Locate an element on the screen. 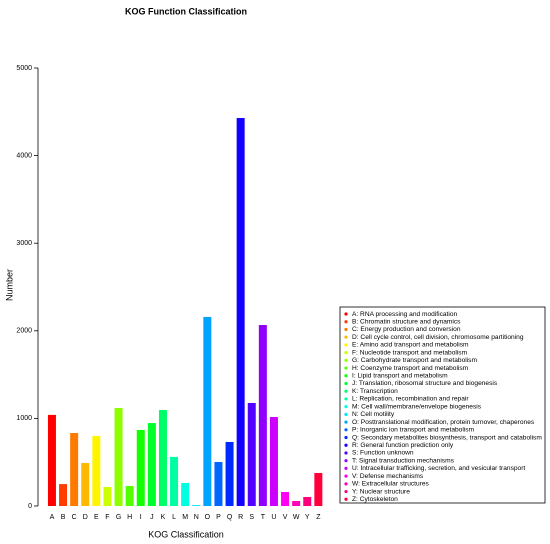 The image size is (550, 544). x-tick-label: P is located at coordinates (218, 517).